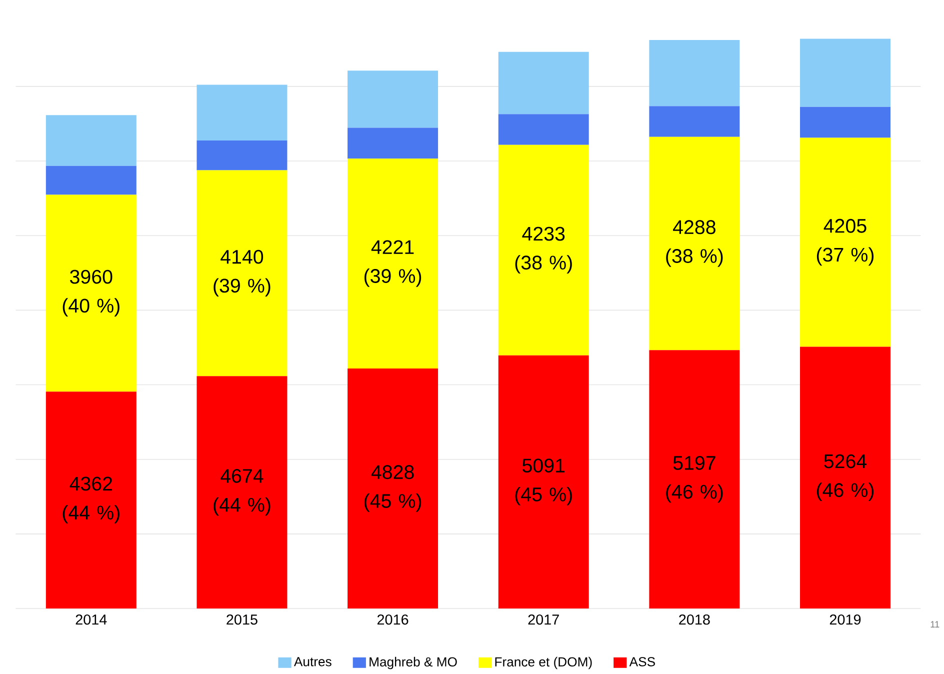  What do you see at coordinates (313, 661) in the screenshot?
I see `legend-label: Autres` at bounding box center [313, 661].